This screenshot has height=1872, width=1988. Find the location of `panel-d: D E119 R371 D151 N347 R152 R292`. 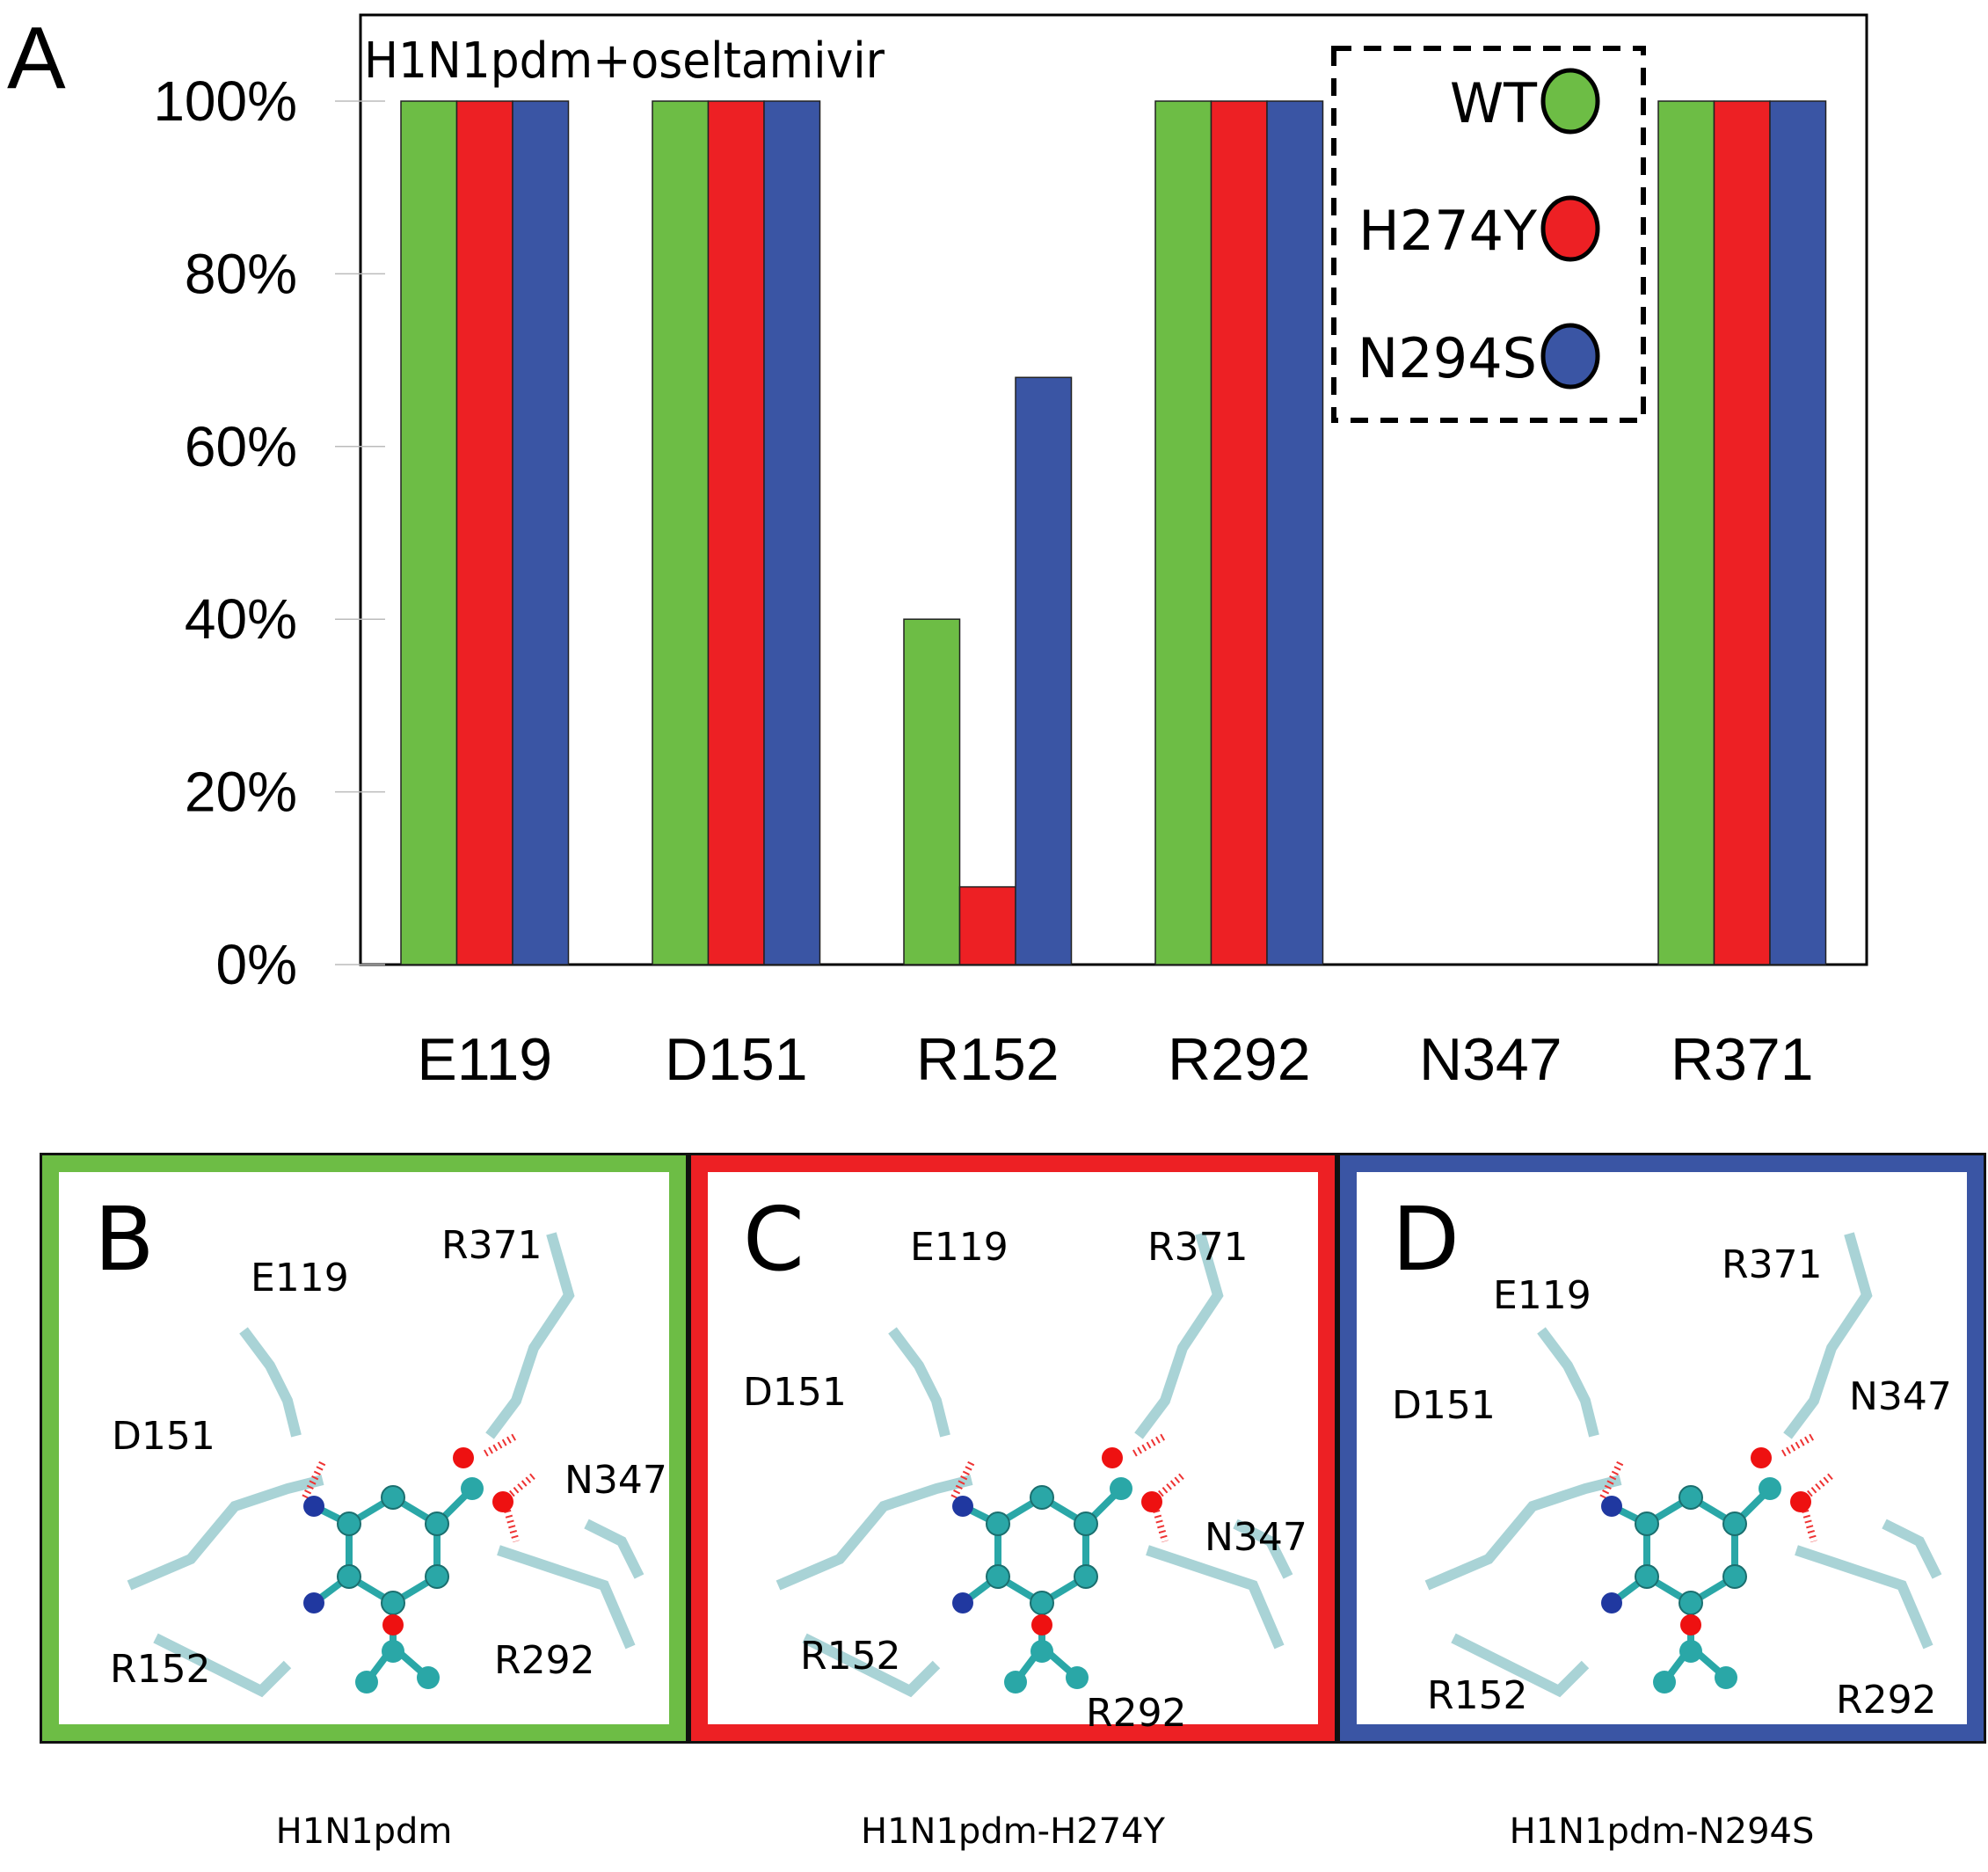

panel-d: D E119 R371 D151 N347 R152 R292 is located at coordinates (1661, 1448).